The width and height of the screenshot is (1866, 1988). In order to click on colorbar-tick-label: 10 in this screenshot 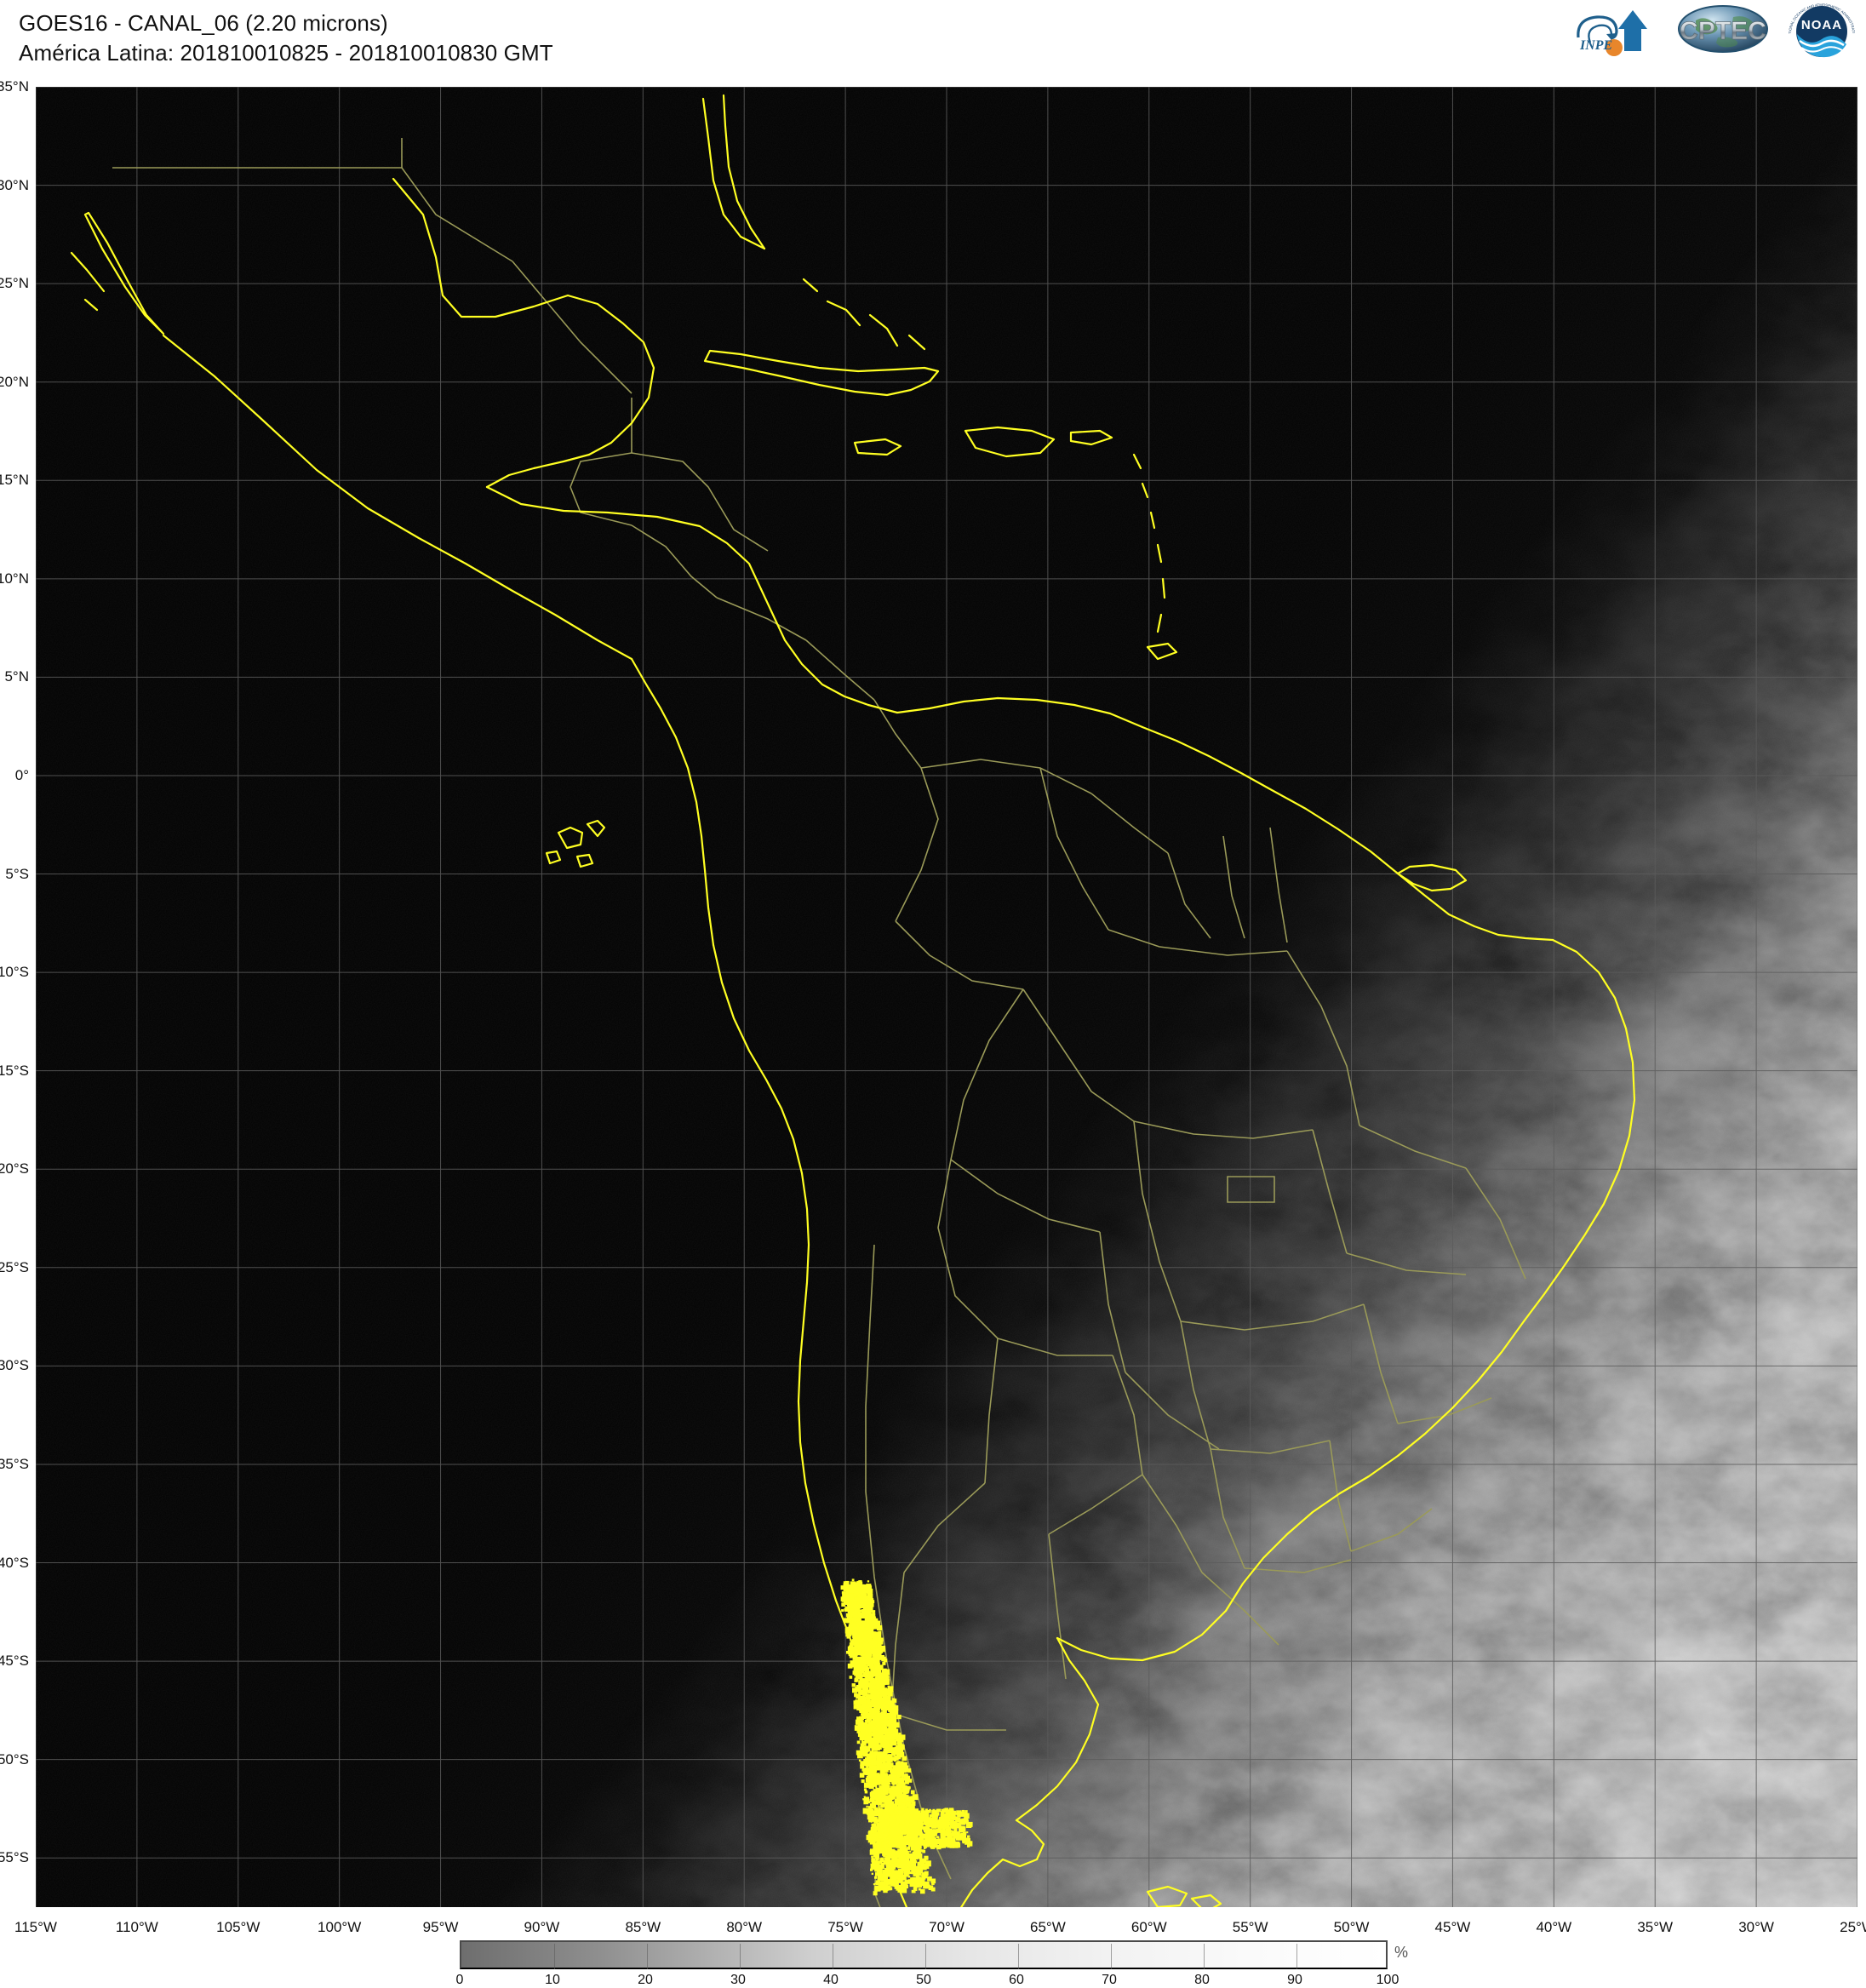, I will do `click(552, 1980)`.